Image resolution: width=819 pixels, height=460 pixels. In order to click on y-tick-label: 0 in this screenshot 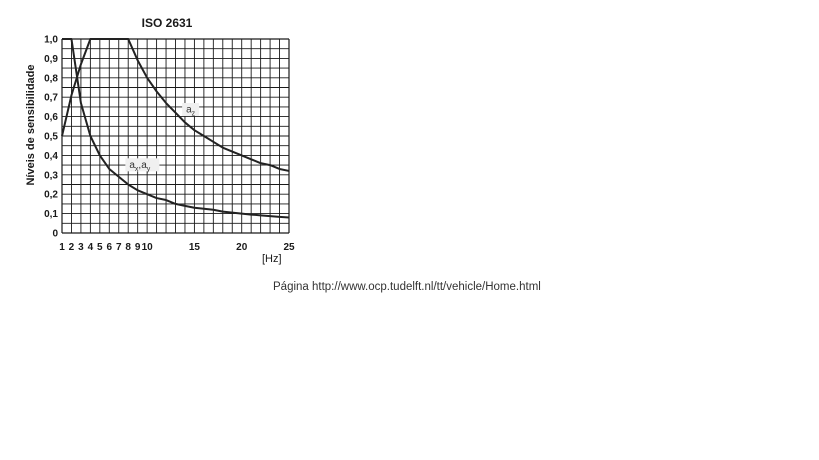, I will do `click(55, 234)`.